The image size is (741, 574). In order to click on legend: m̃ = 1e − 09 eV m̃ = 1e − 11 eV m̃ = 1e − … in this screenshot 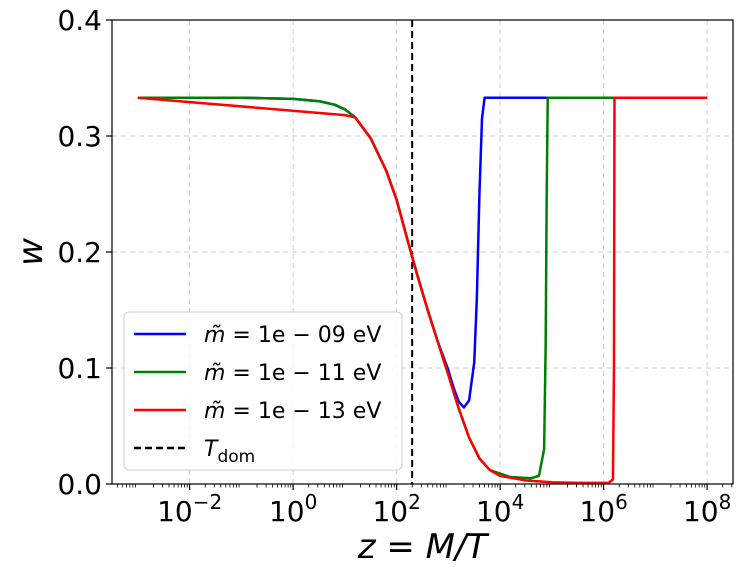, I will do `click(263, 391)`.